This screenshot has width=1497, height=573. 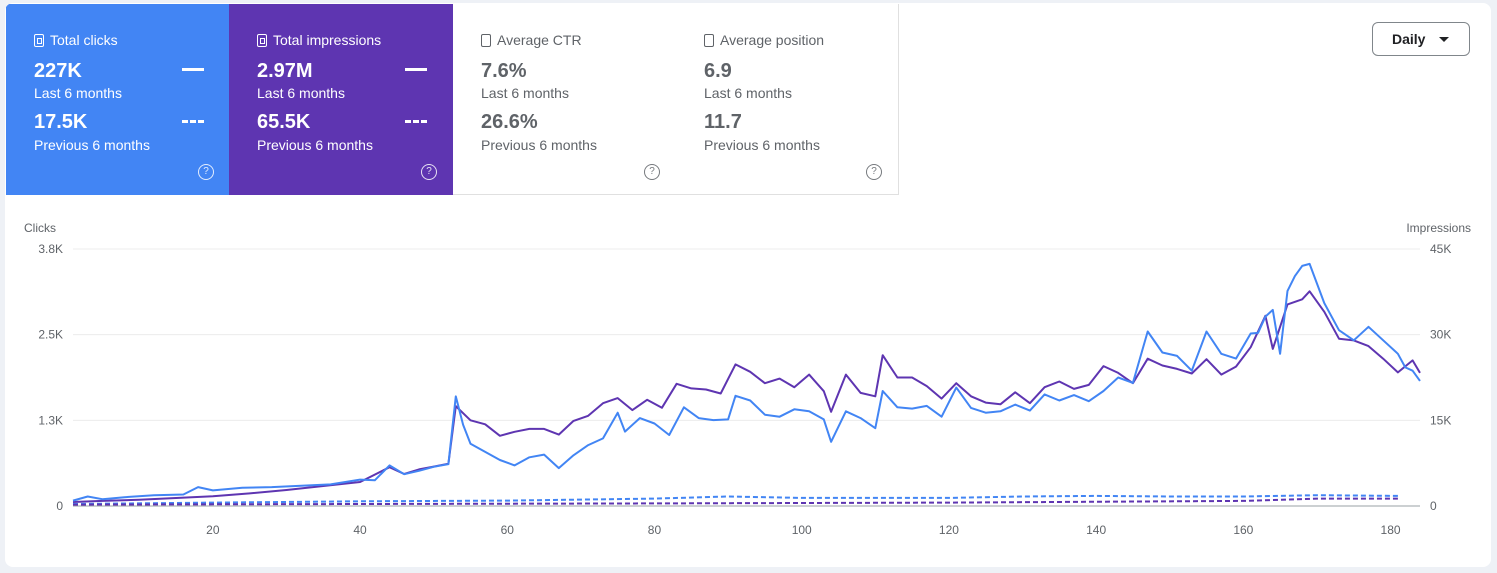 What do you see at coordinates (1391, 530) in the screenshot?
I see `x-tick-label: 180` at bounding box center [1391, 530].